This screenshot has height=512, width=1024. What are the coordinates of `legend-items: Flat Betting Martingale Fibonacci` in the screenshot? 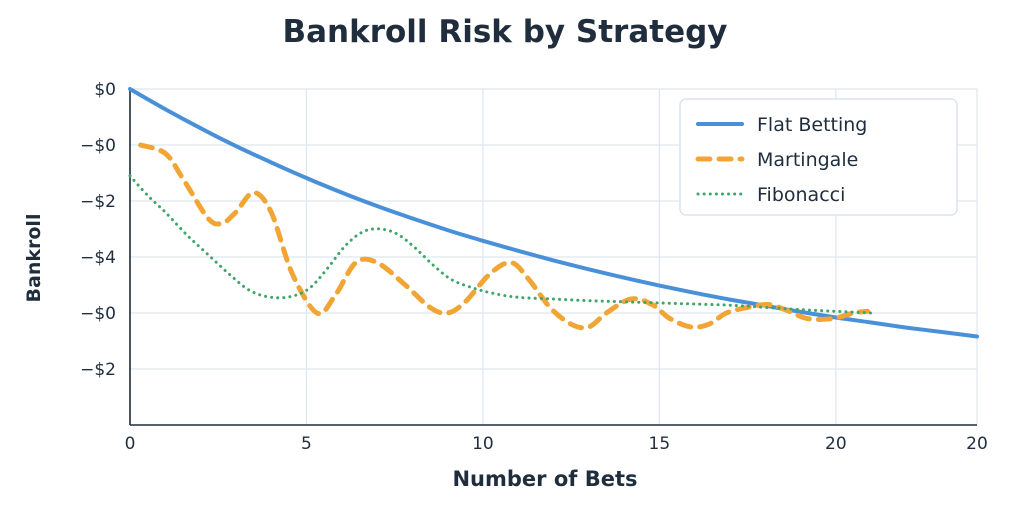 It's located at (781, 160).